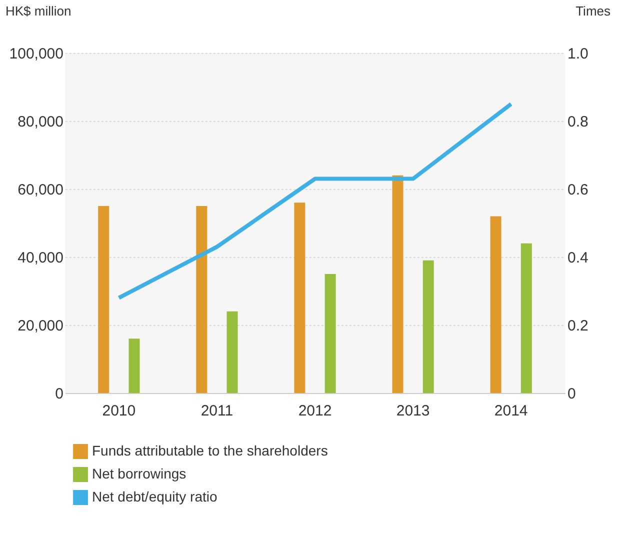  Describe the element at coordinates (155, 496) in the screenshot. I see `legend-label: Net debt/equity ratio` at that location.